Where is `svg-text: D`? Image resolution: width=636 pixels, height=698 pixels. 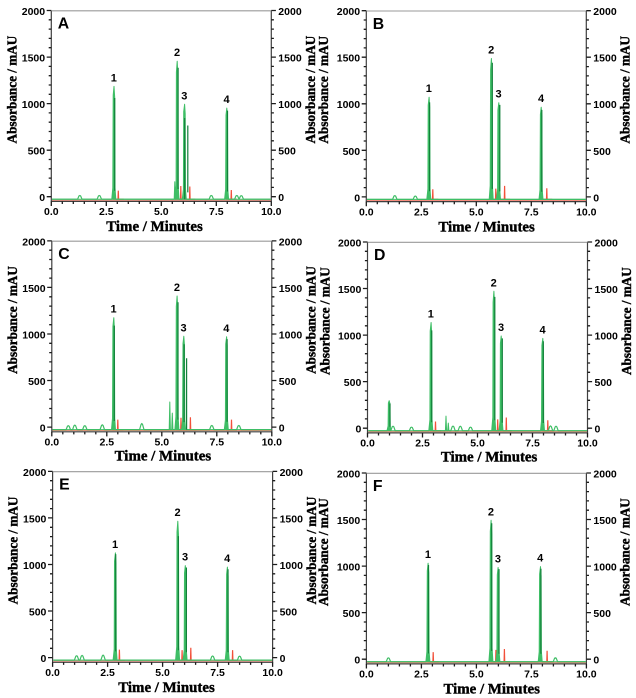
svg-text: D is located at coordinates (379, 255).